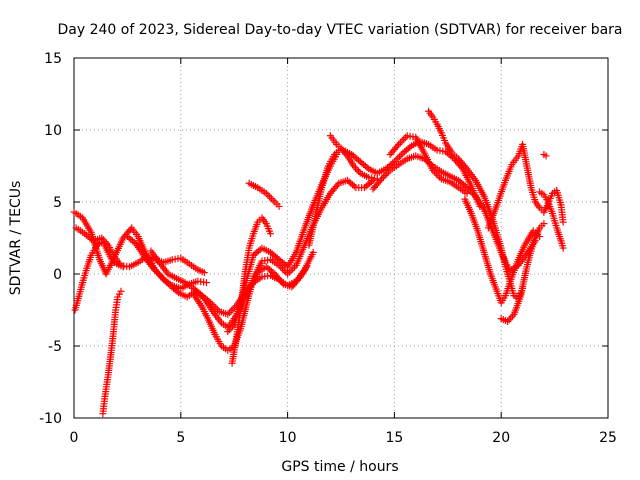 The height and width of the screenshot is (480, 640). What do you see at coordinates (55, 347) in the screenshot?
I see `y-tick-label: -5` at bounding box center [55, 347].